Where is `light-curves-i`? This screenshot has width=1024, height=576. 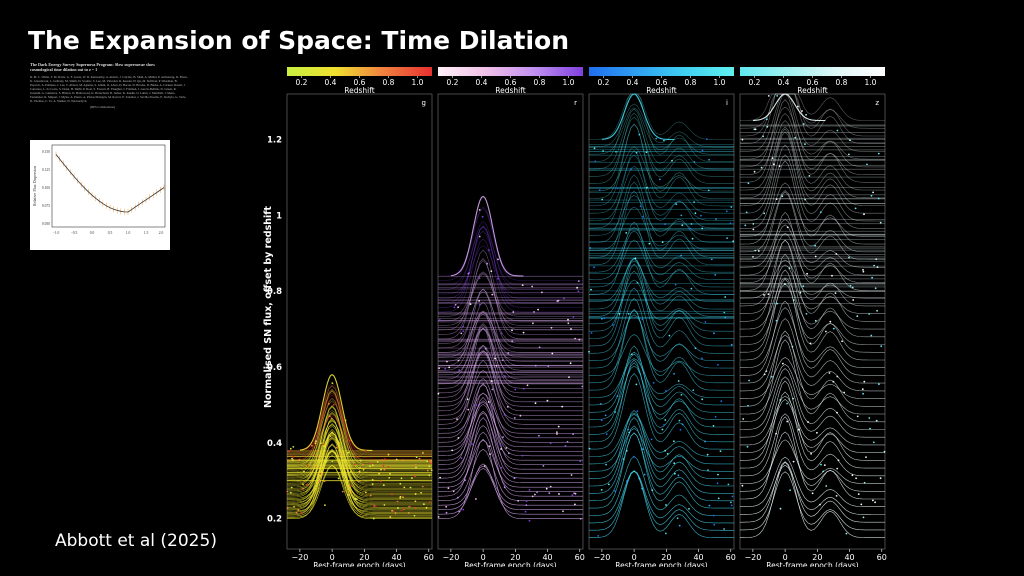
light-curves-i is located at coordinates (661, 315).